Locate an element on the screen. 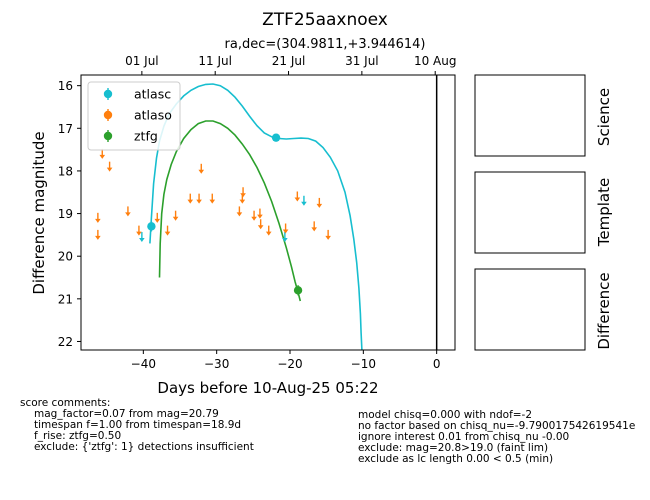  x-tick-label: 0 is located at coordinates (437, 364).